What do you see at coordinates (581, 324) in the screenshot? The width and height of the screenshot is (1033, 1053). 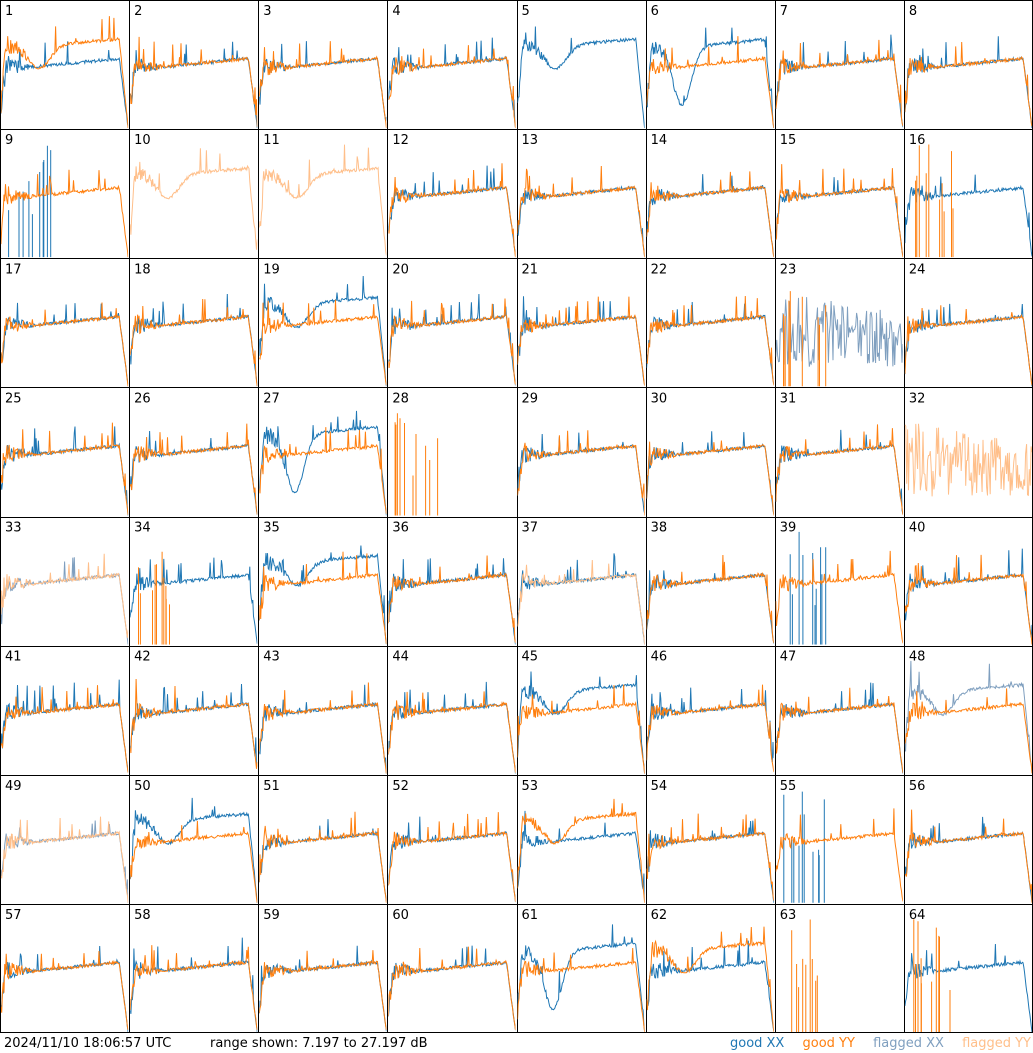 I see `panel-21: 21` at bounding box center [581, 324].